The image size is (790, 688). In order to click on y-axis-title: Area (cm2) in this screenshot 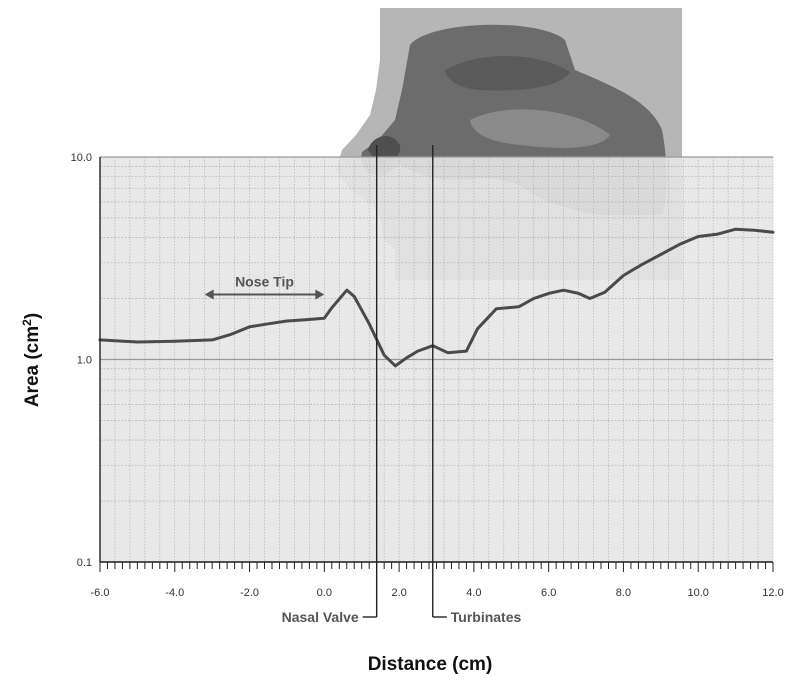, I will do `click(31, 360)`.